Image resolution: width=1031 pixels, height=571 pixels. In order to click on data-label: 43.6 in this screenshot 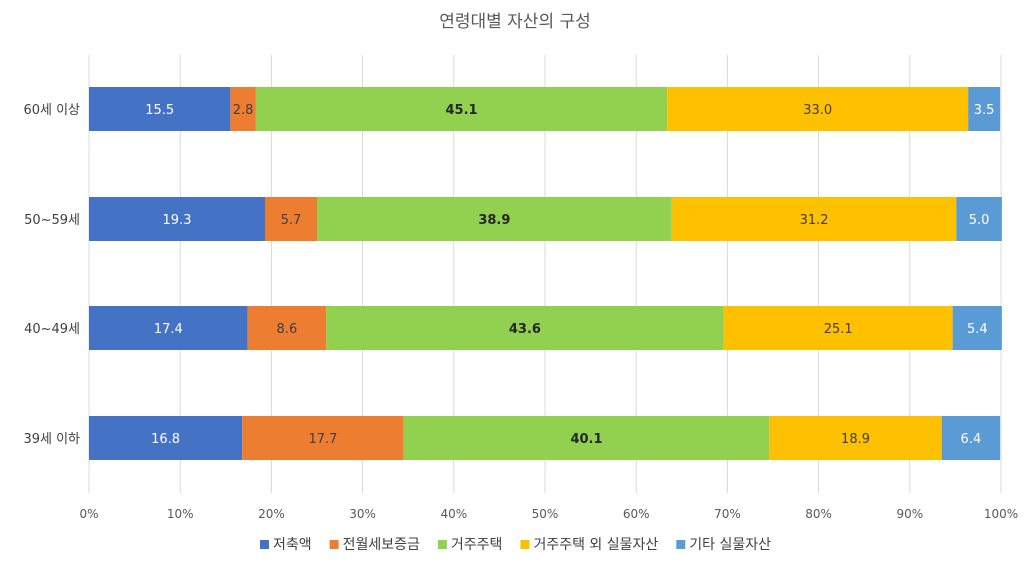, I will do `click(525, 329)`.